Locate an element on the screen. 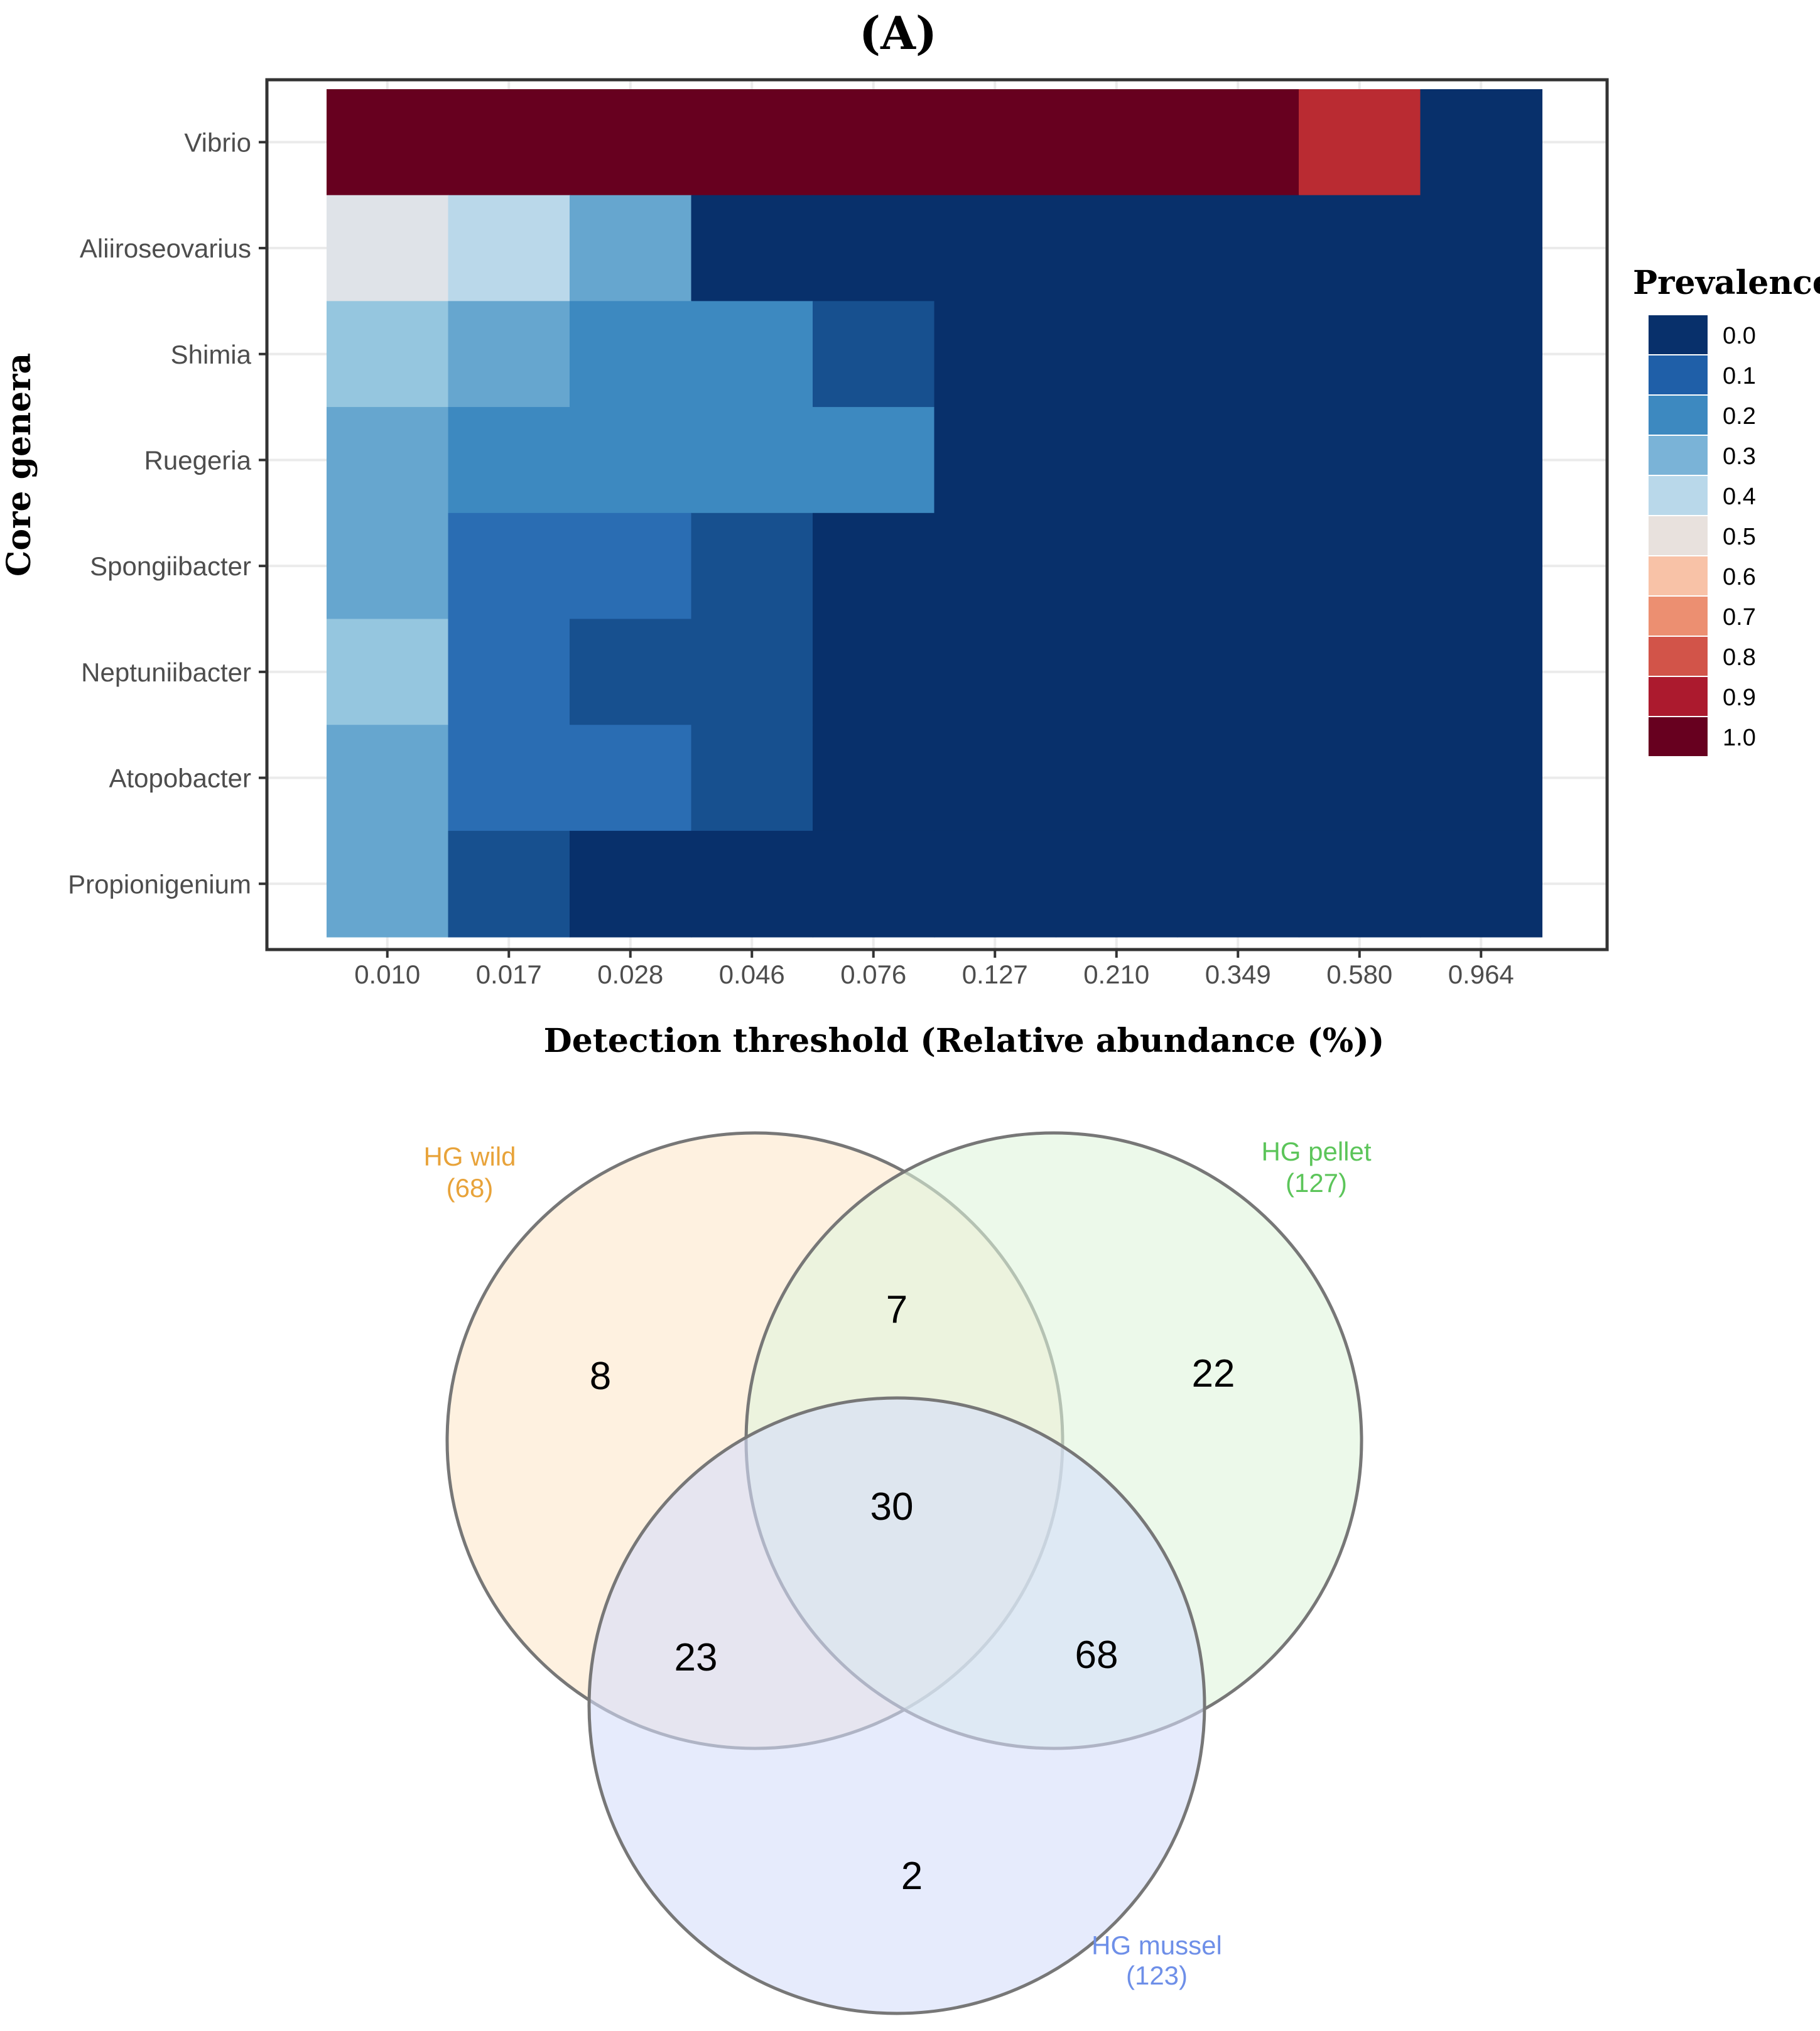  venn-set-count: (68) is located at coordinates (470, 1188).